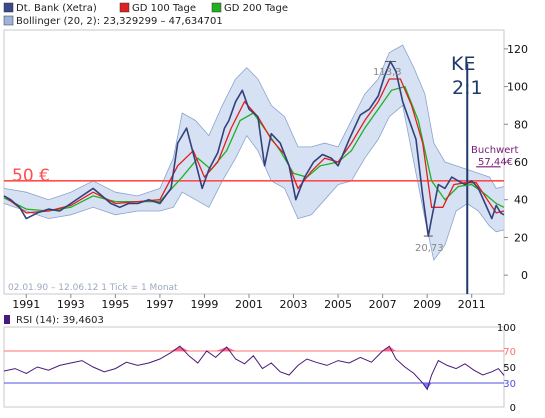 The height and width of the screenshot is (418, 545). Describe the element at coordinates (8, 20) in the screenshot. I see `legend-swatch-bollinger` at that location.